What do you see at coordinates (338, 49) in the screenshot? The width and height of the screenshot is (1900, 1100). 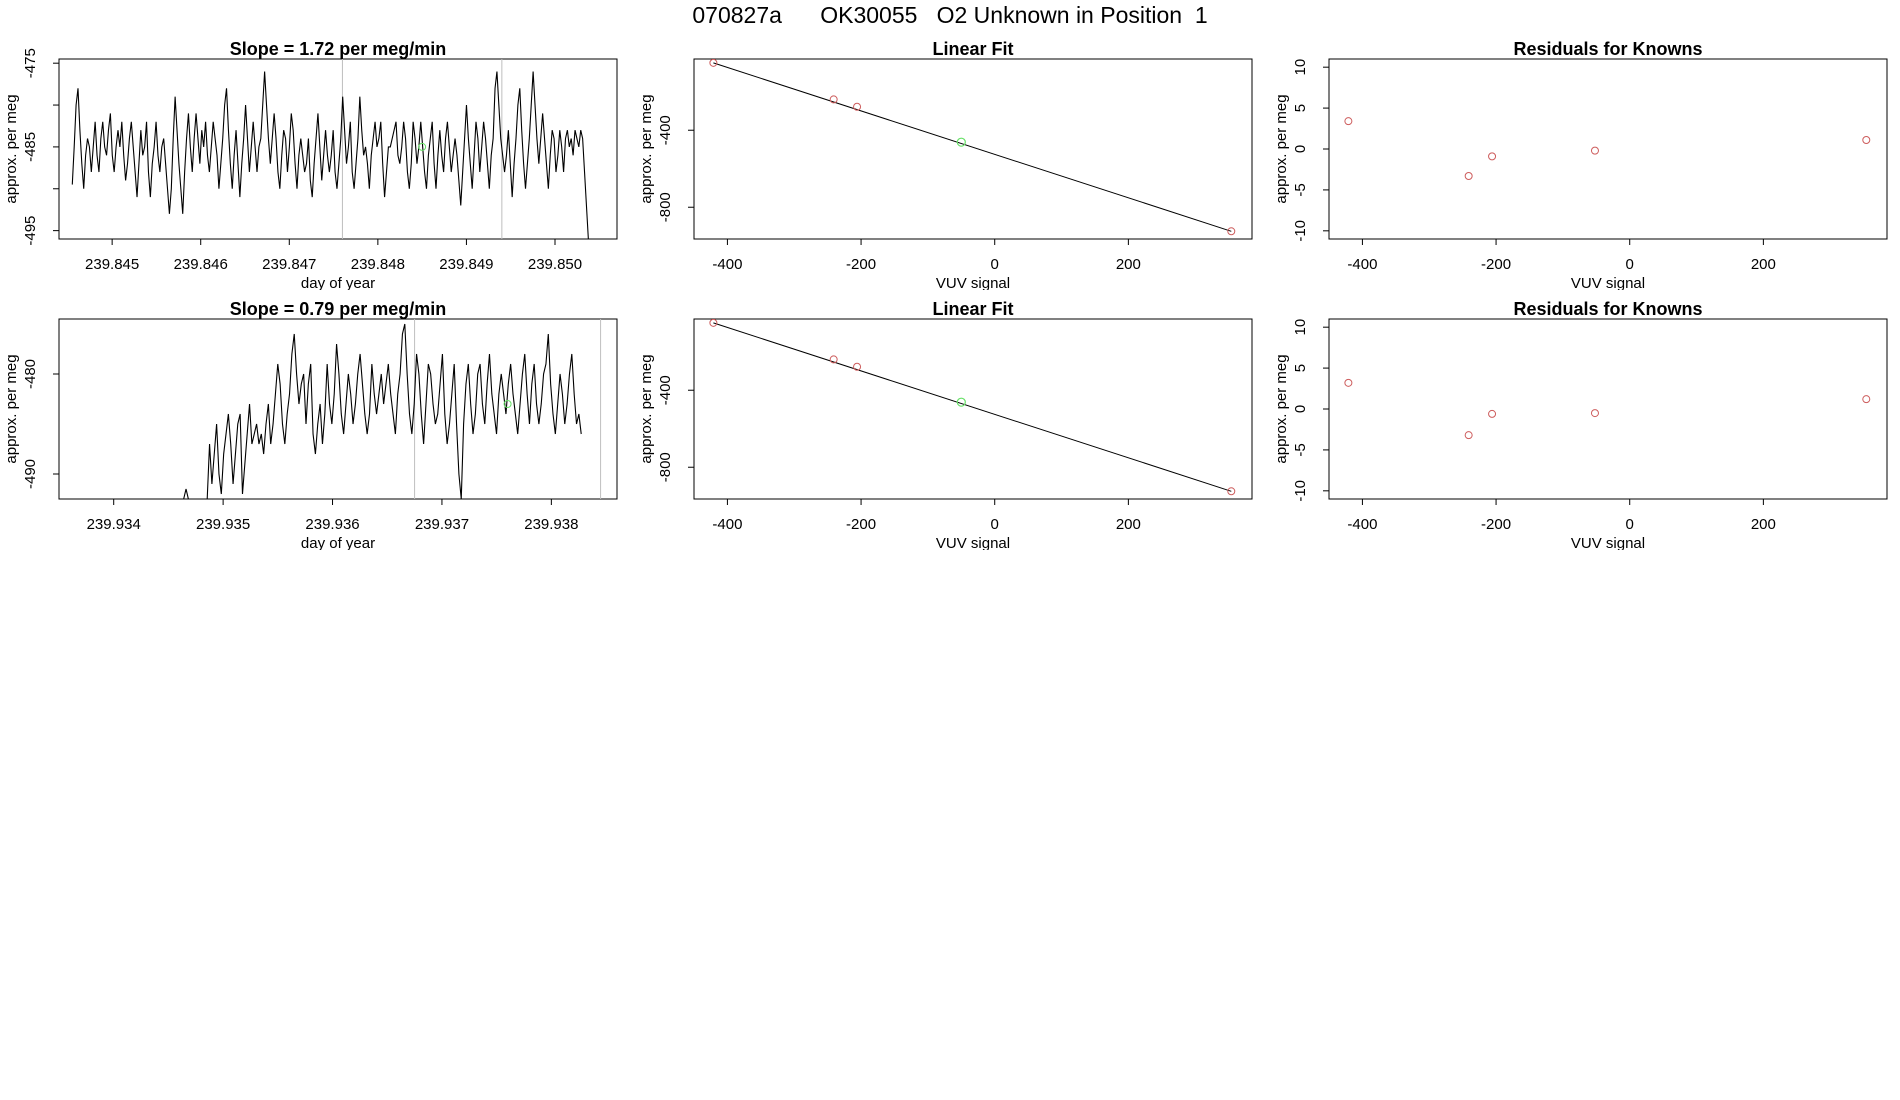 I see `chart-title: Slope = 1.72 per meg/min` at bounding box center [338, 49].